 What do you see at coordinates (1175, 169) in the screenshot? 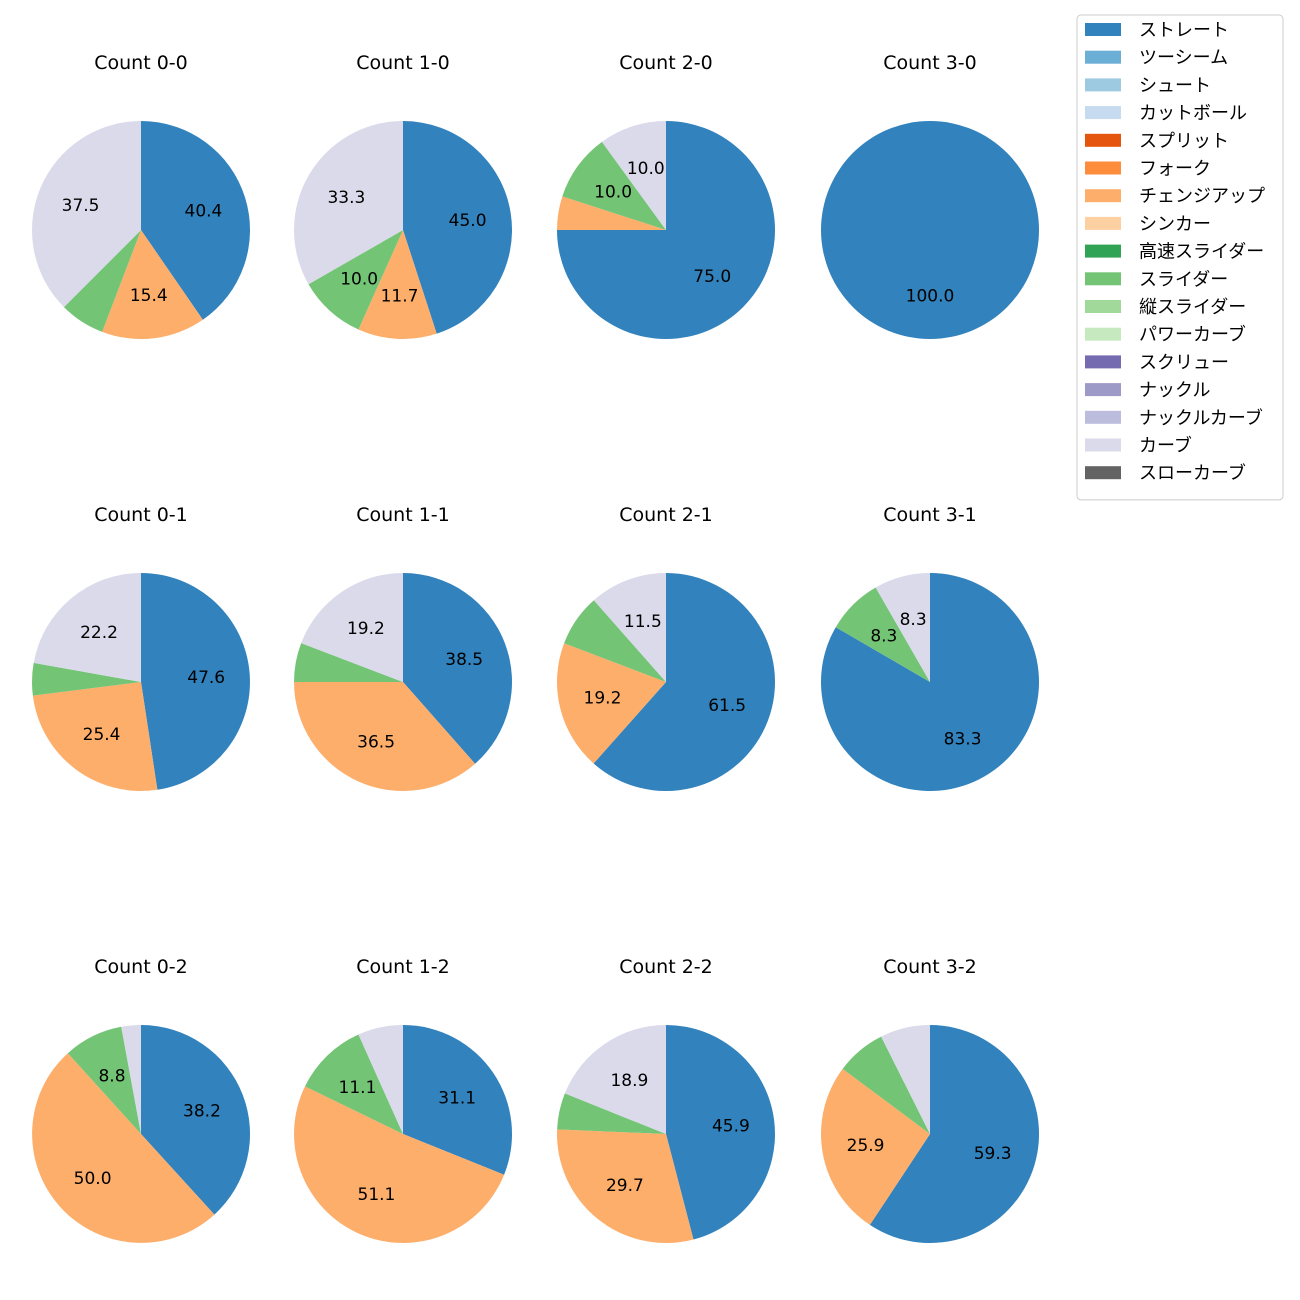
I see `legend-label: フォーク` at bounding box center [1175, 169].